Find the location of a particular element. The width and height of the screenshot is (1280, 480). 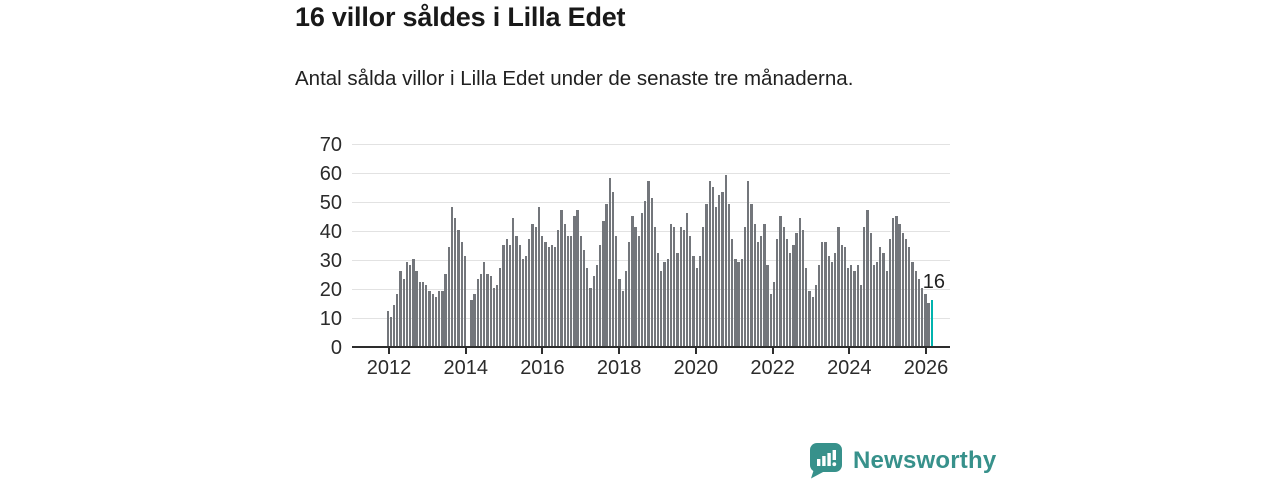

y-axis-label: 50 is located at coordinates (330, 203).